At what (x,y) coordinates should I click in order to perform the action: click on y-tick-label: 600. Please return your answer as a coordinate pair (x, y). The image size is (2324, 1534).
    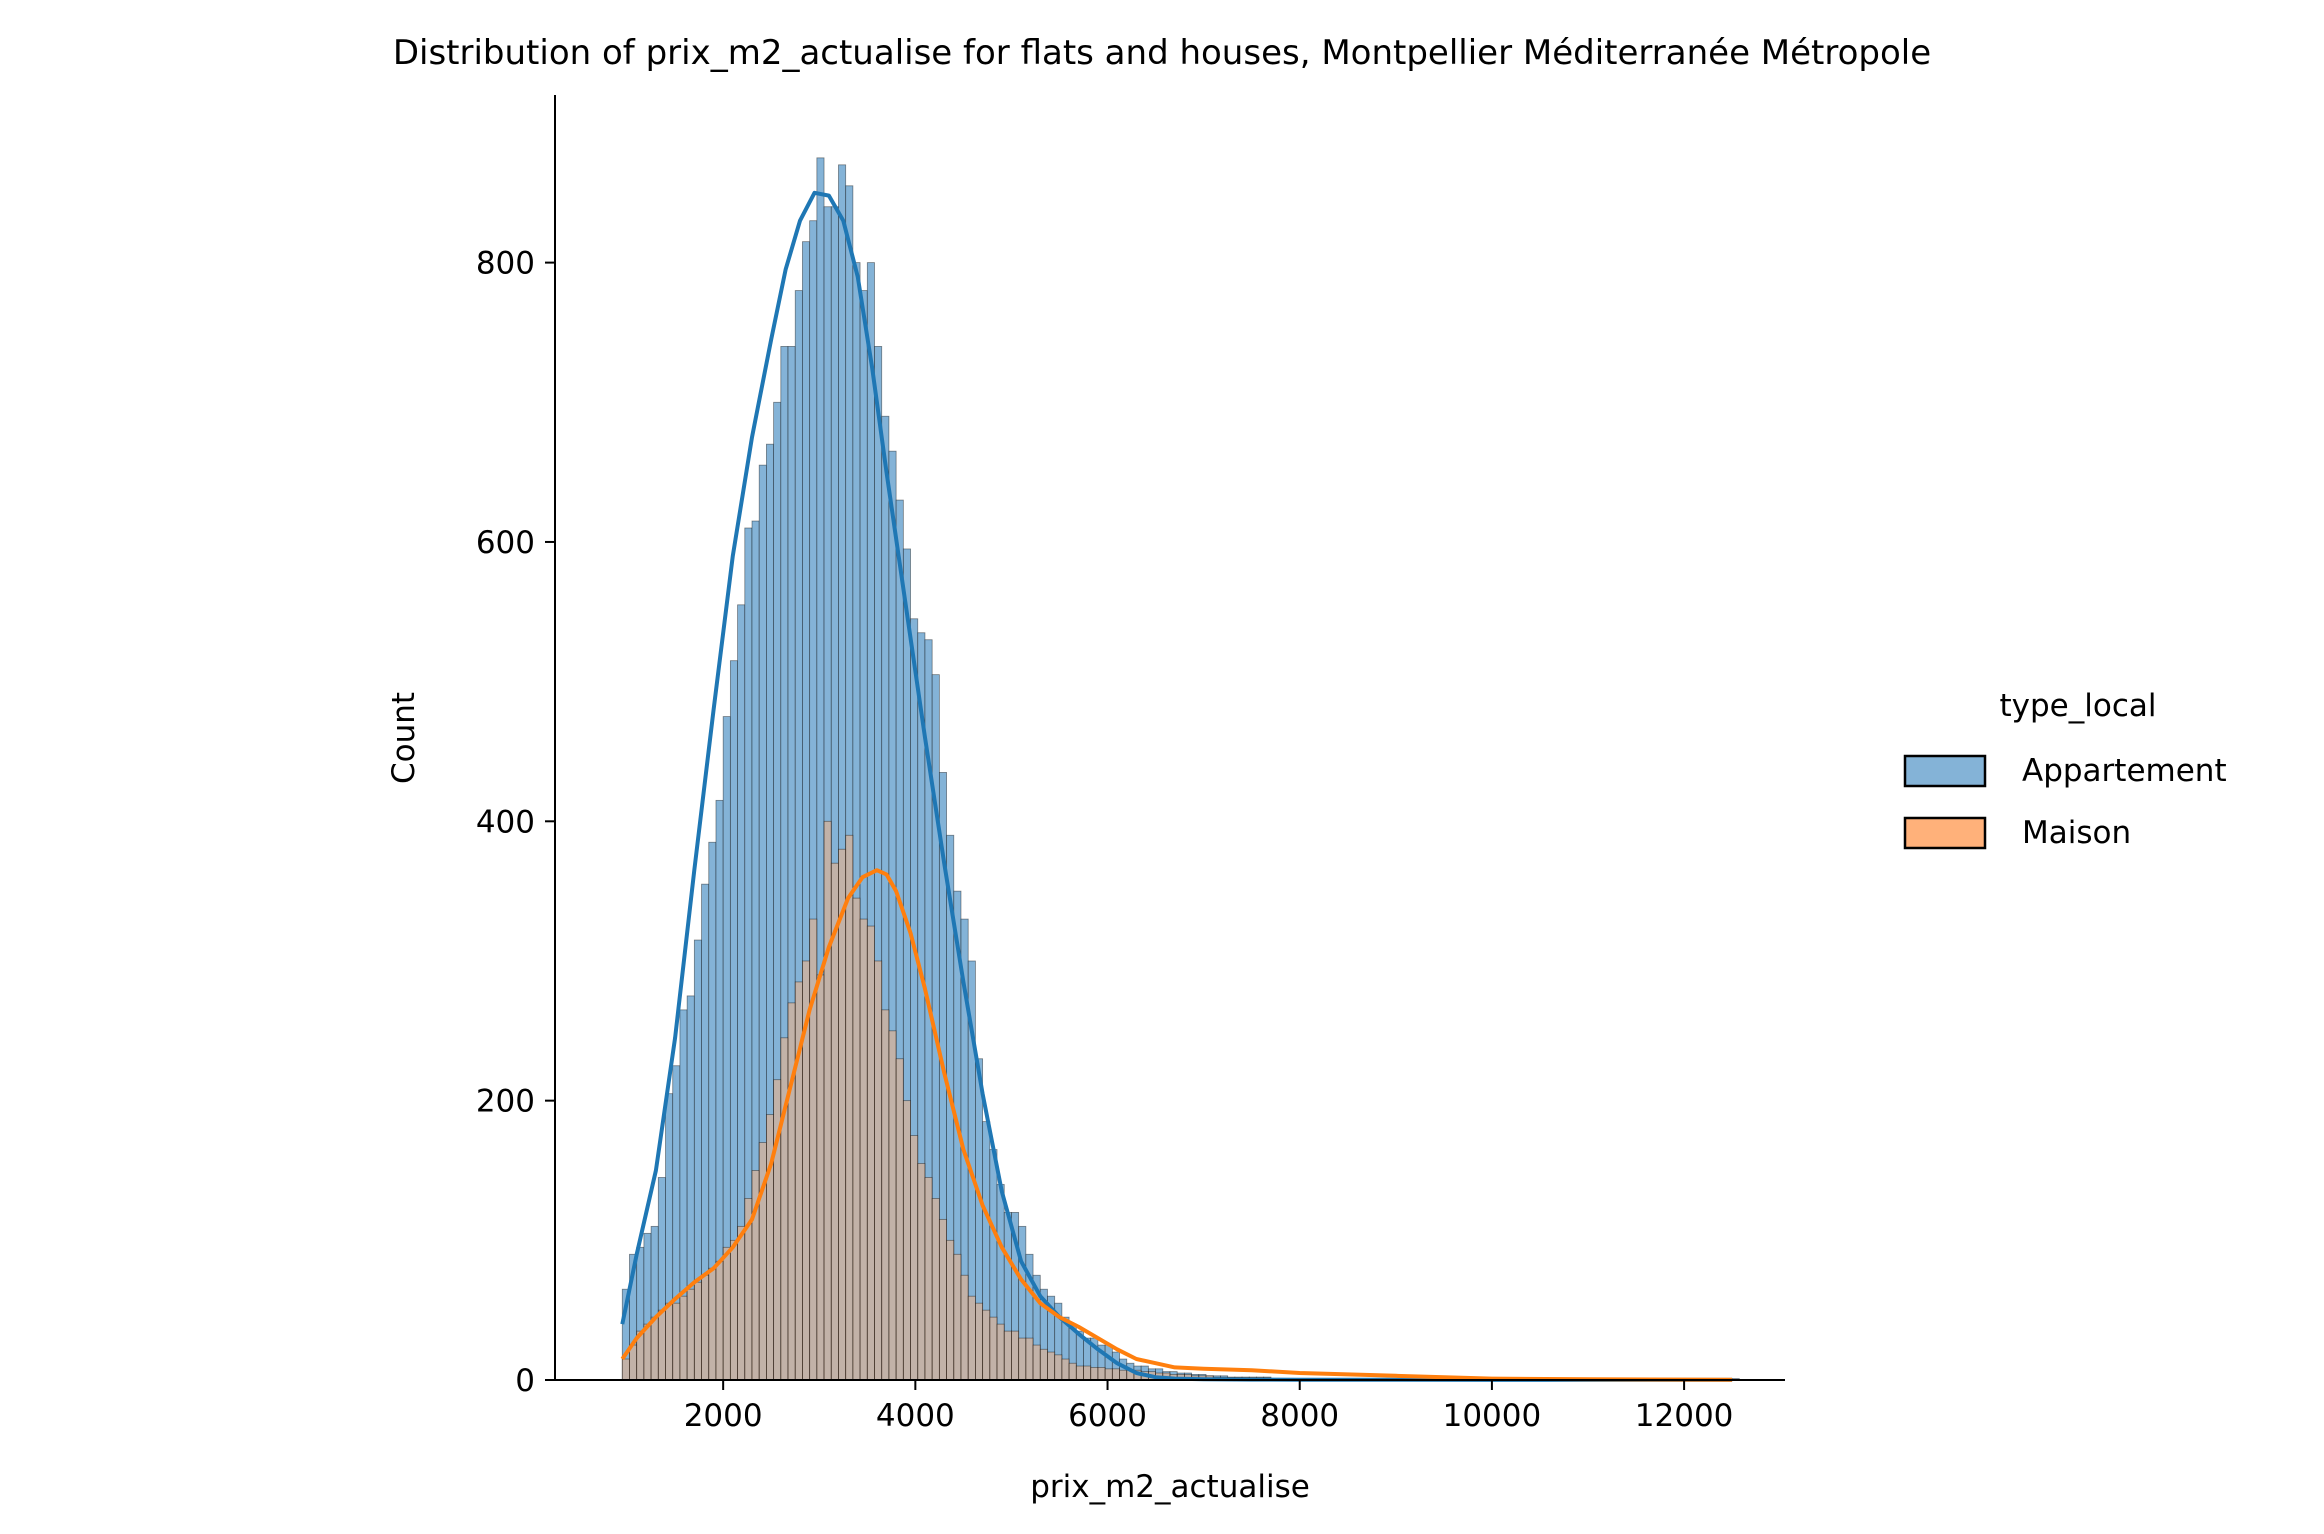
    Looking at the image, I should click on (505, 543).